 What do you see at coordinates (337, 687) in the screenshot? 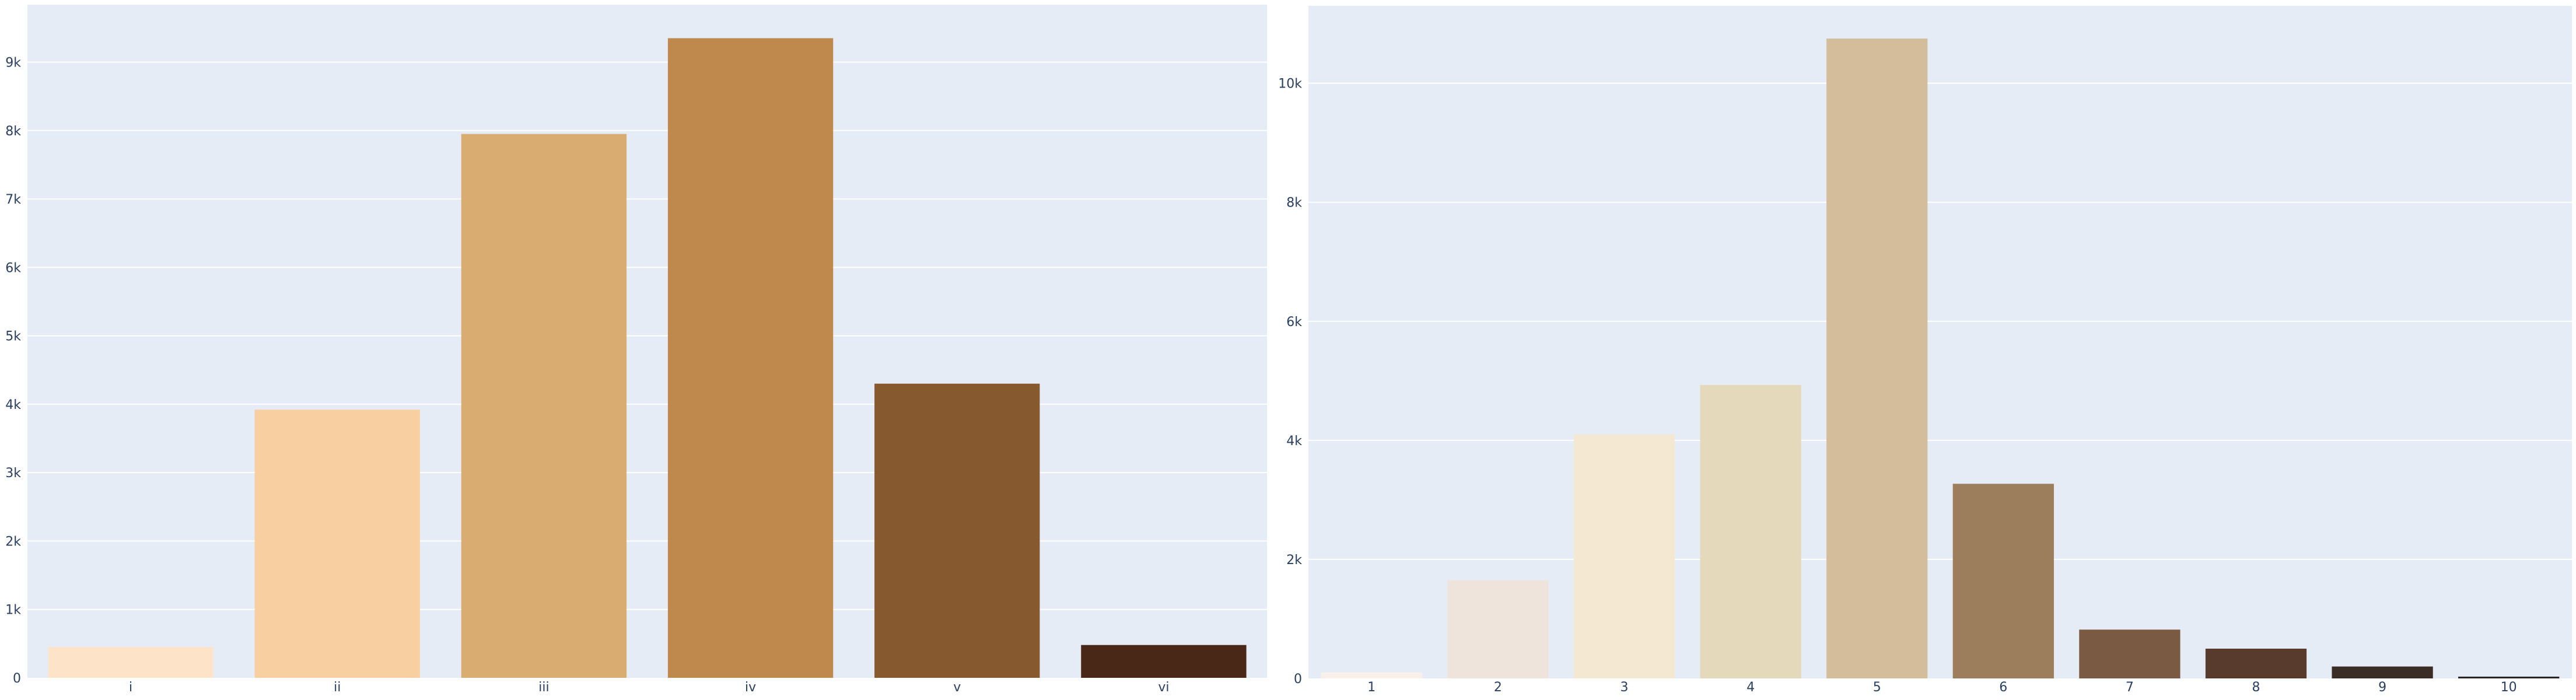
I see `left-xtick-label: ii` at bounding box center [337, 687].